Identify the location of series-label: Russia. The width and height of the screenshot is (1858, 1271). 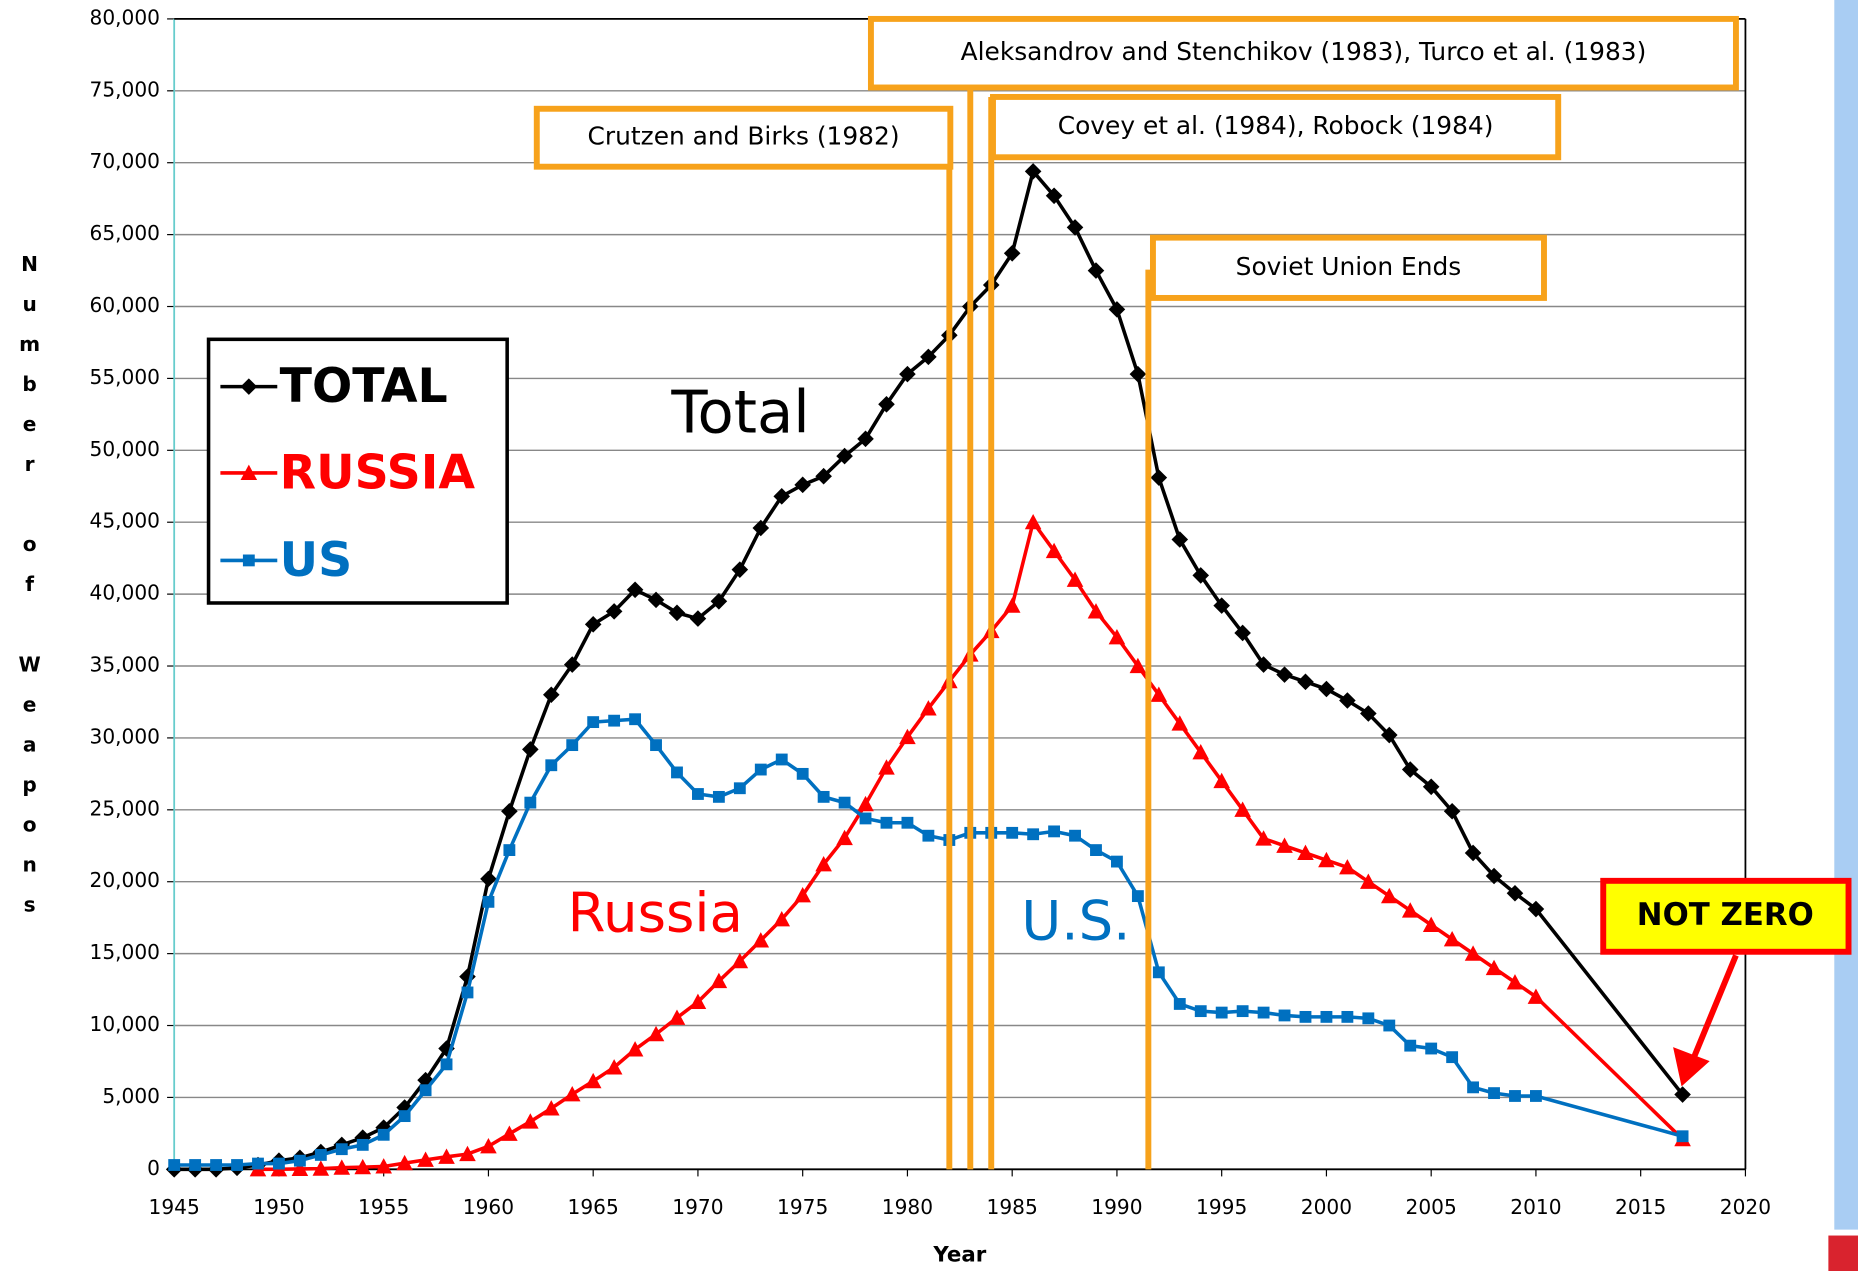
(655, 912).